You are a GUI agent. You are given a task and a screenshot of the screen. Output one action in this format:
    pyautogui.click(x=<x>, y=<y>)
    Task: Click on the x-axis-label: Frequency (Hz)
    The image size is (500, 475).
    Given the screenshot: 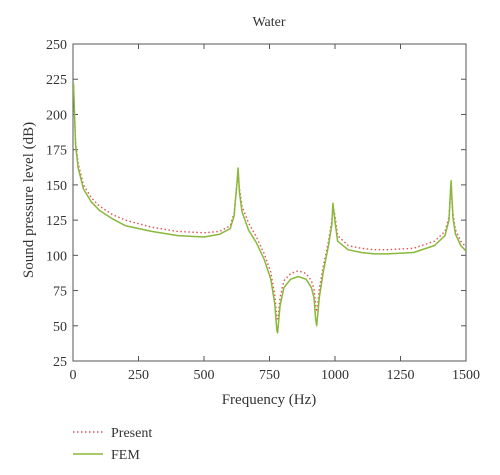 What is the action you would take?
    pyautogui.click(x=269, y=400)
    